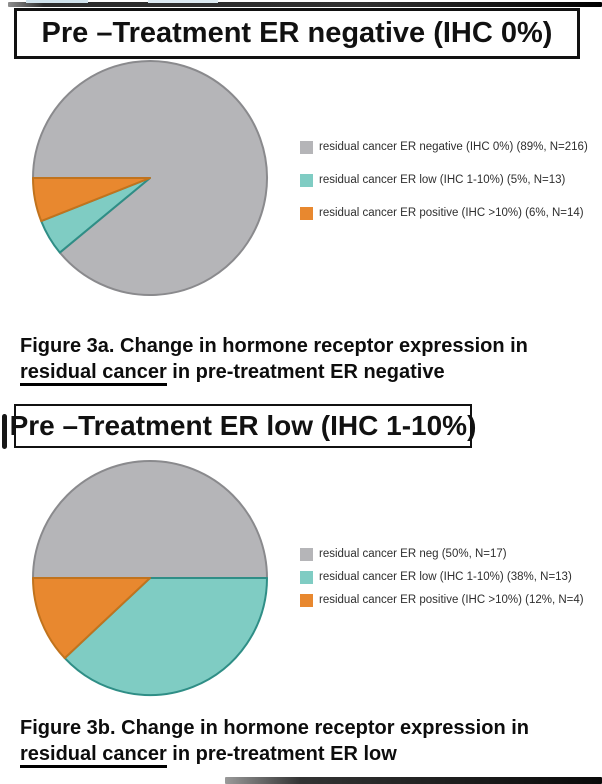 The width and height of the screenshot is (602, 784). I want to click on caption-line2-rest: in pre-treatment ER negative, so click(305, 372).